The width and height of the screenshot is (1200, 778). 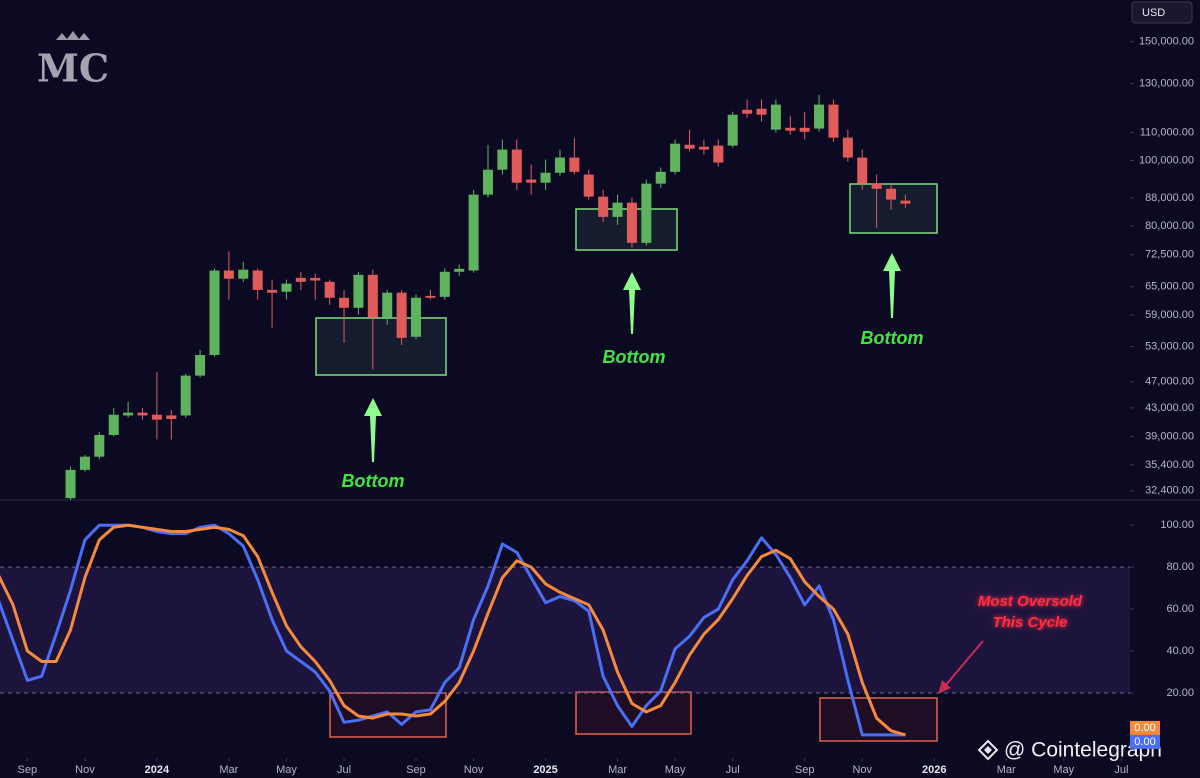 I want to click on watermark: @ Cointelegraph, so click(x=1069, y=750).